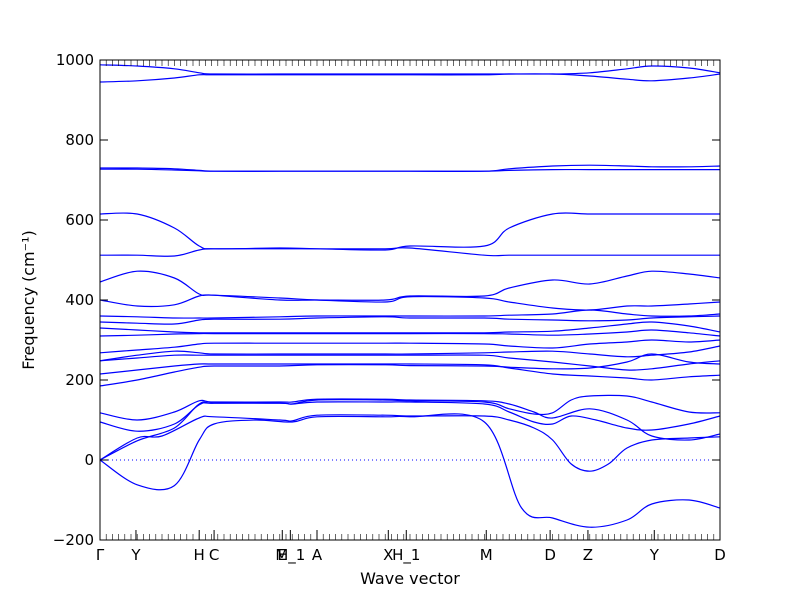 The height and width of the screenshot is (604, 800). Describe the element at coordinates (79, 380) in the screenshot. I see `y-tick-label: 200` at that location.